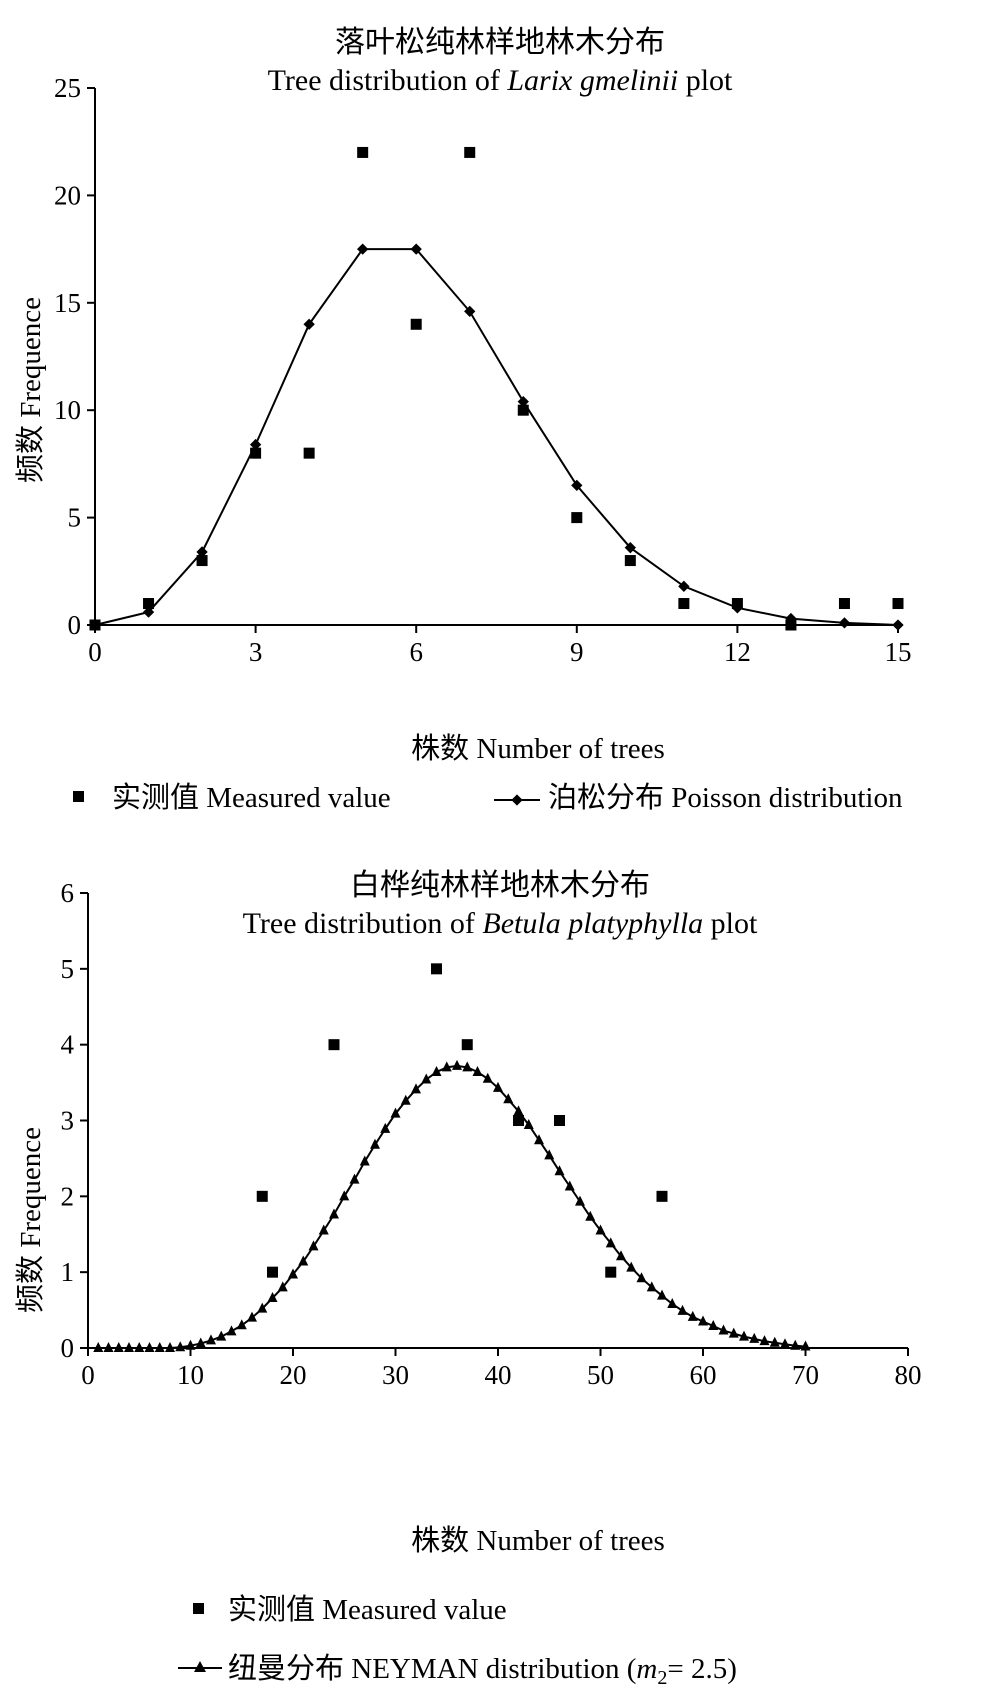 This screenshot has height=1703, width=1000. Describe the element at coordinates (416, 652) in the screenshot. I see `x-tick-label: 6` at that location.